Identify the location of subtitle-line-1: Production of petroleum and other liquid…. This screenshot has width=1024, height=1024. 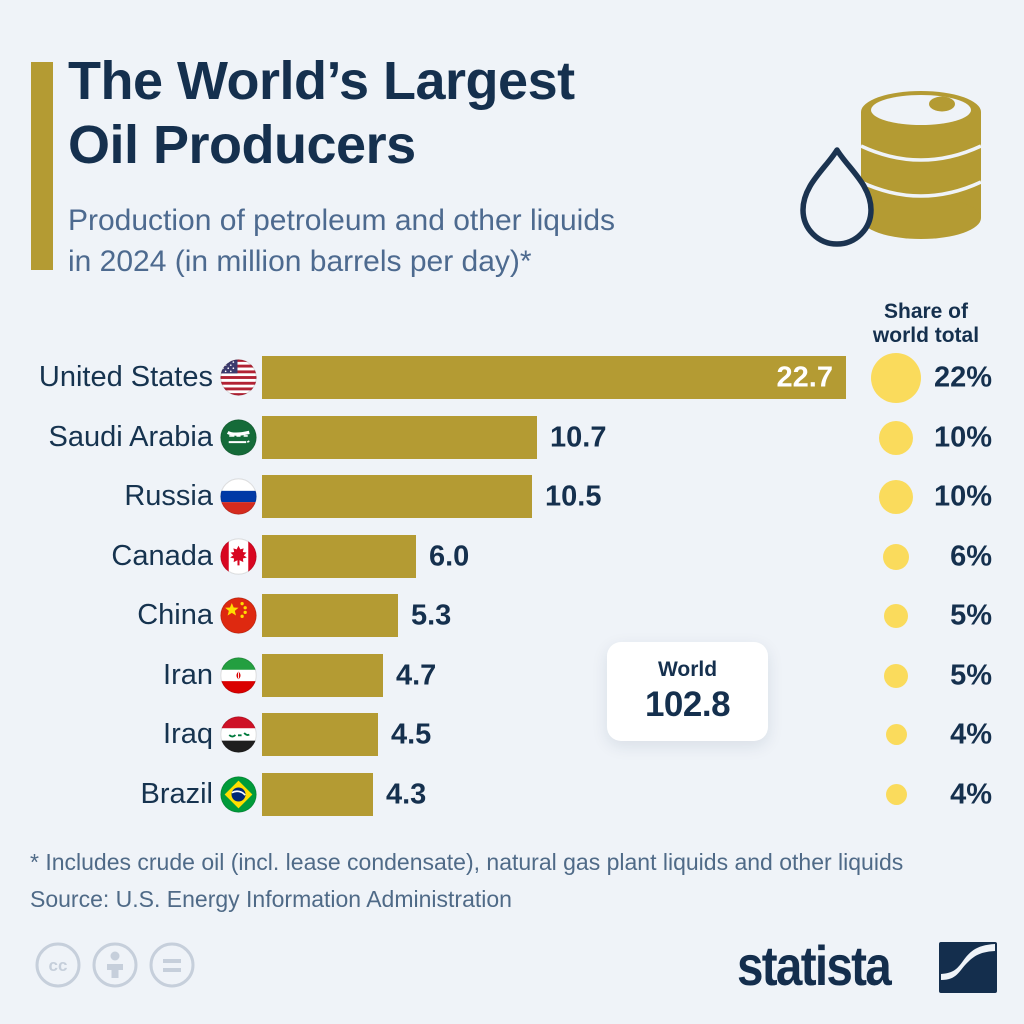
(342, 220).